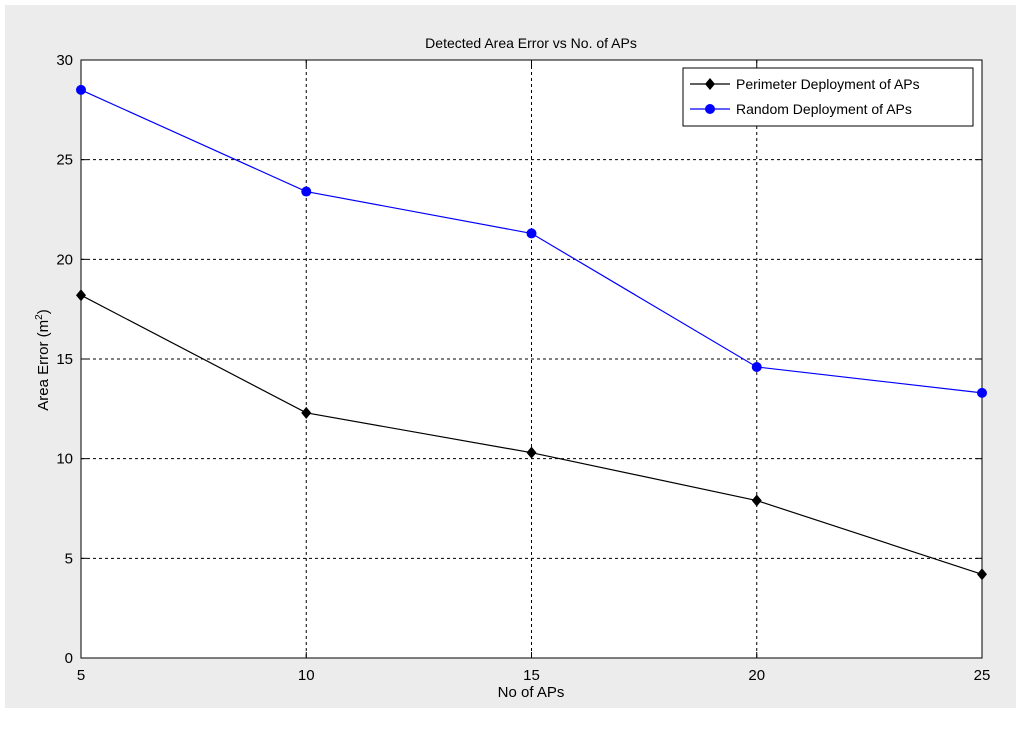 The height and width of the screenshot is (741, 1024). Describe the element at coordinates (64, 60) in the screenshot. I see `y-tick-label: 30` at that location.